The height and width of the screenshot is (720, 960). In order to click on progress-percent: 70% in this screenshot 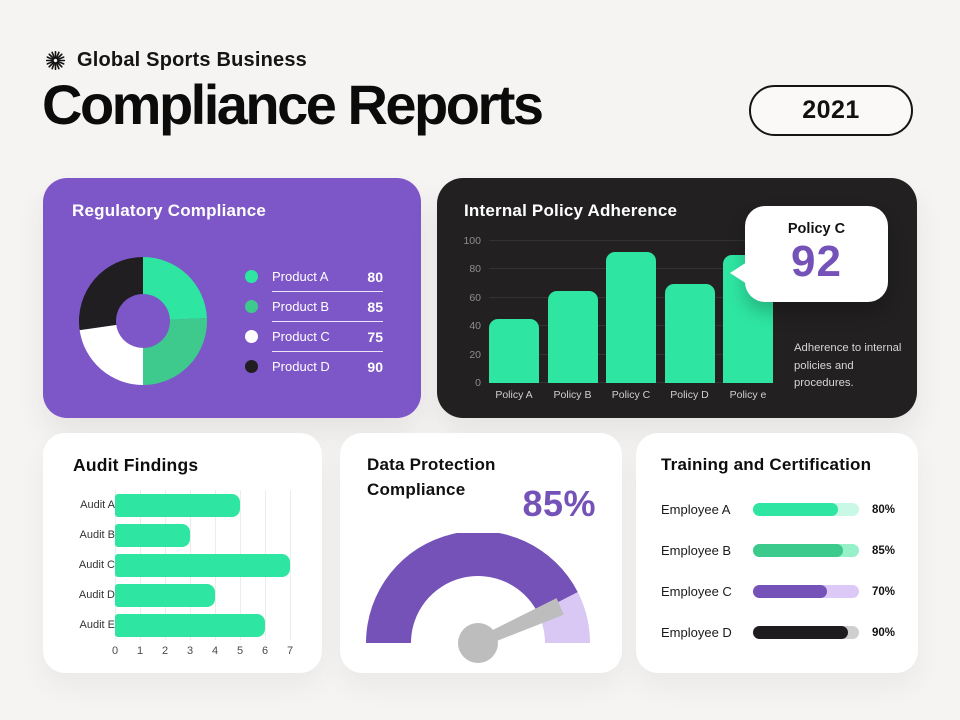, I will do `click(883, 591)`.